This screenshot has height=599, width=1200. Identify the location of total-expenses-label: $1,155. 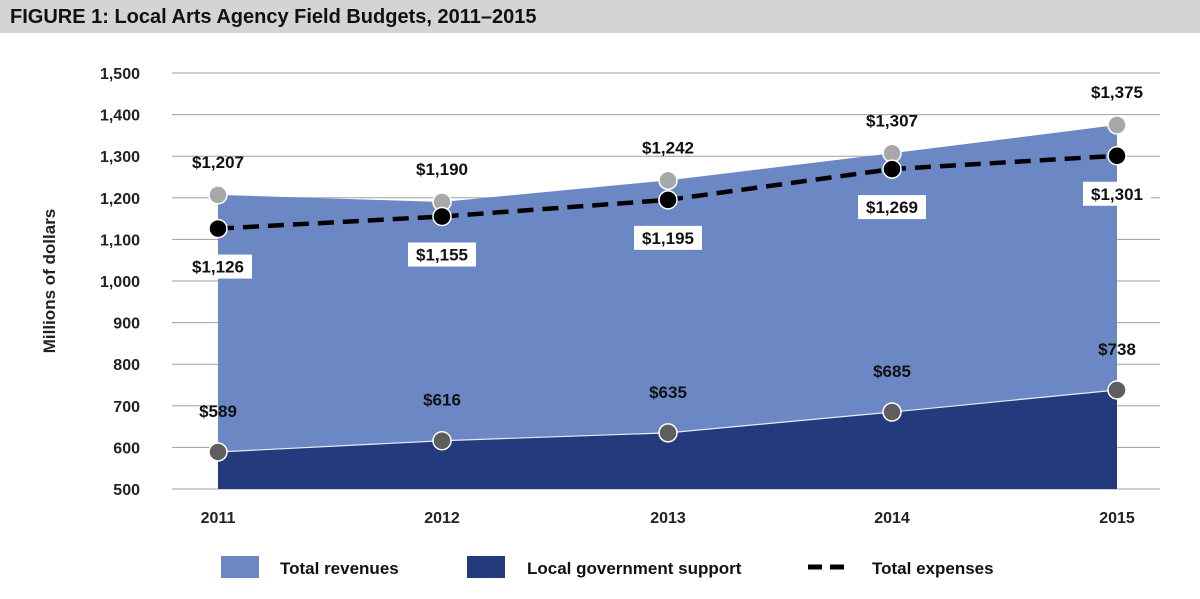
(442, 255).